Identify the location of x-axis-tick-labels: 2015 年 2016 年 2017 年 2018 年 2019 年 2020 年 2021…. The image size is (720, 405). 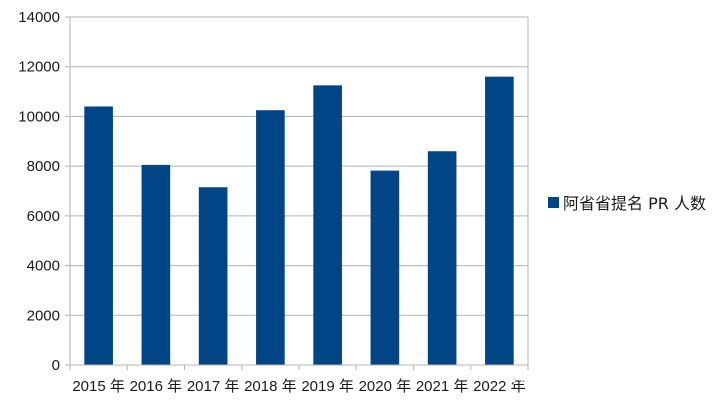
(298, 386).